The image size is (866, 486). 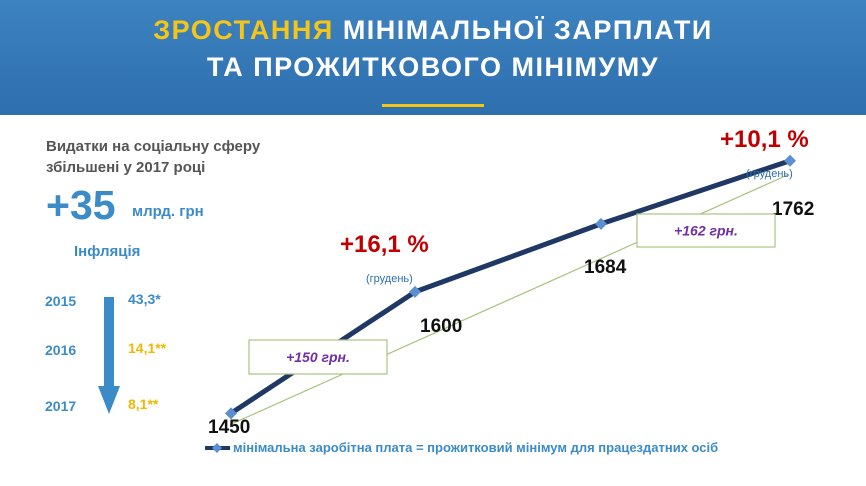 What do you see at coordinates (433, 105) in the screenshot?
I see `title-underline` at bounding box center [433, 105].